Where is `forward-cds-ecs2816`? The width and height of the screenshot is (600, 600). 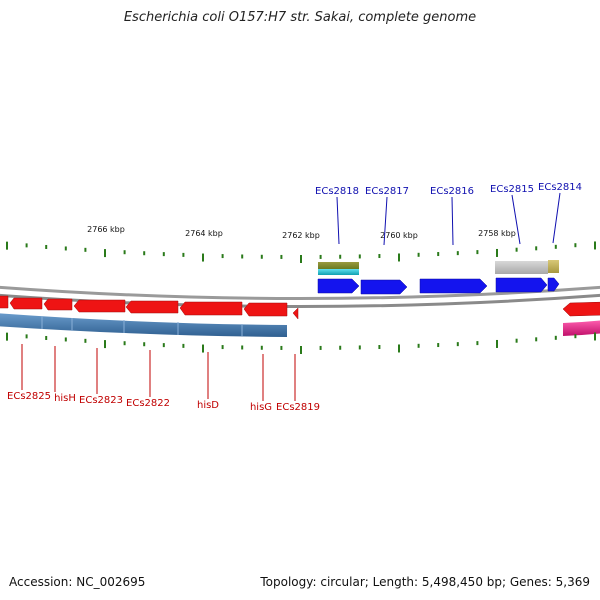
forward-cds-ecs2816 is located at coordinates (453, 286).